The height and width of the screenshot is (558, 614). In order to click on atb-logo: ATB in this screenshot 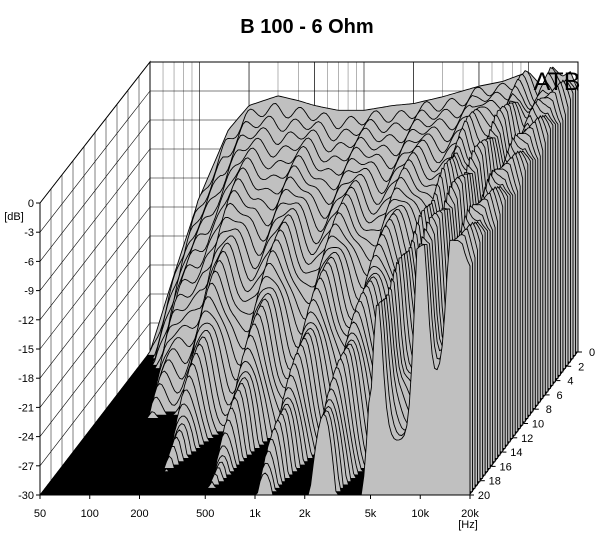, I will do `click(557, 82)`.